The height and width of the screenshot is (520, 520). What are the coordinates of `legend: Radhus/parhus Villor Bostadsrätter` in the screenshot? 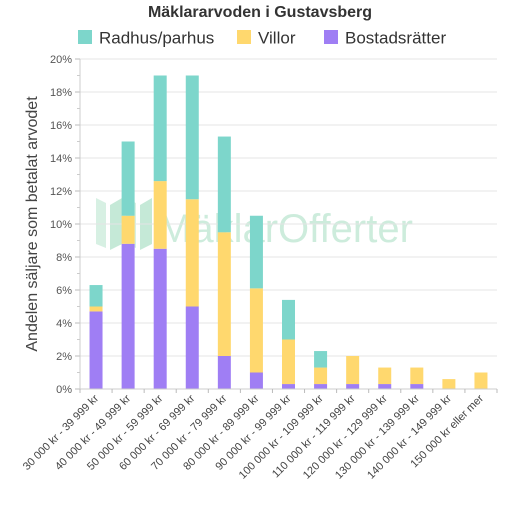 It's located at (262, 38).